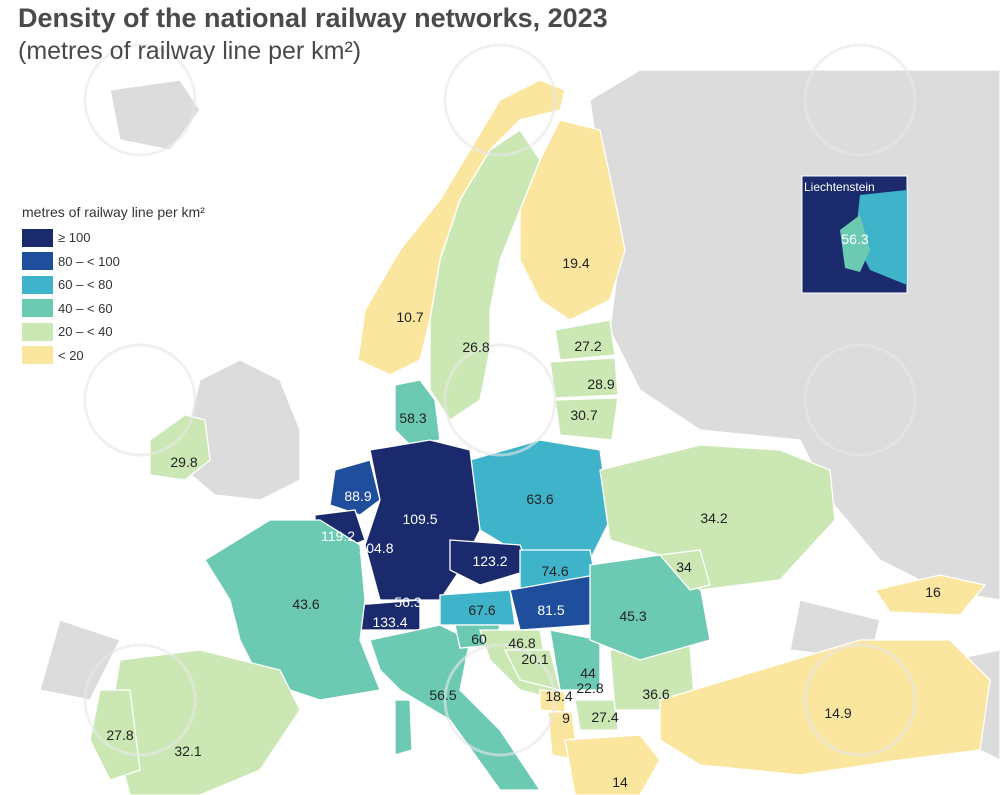 Image resolution: width=1000 pixels, height=795 pixels. What do you see at coordinates (419, 519) in the screenshot?
I see `label-germany: 109.5` at bounding box center [419, 519].